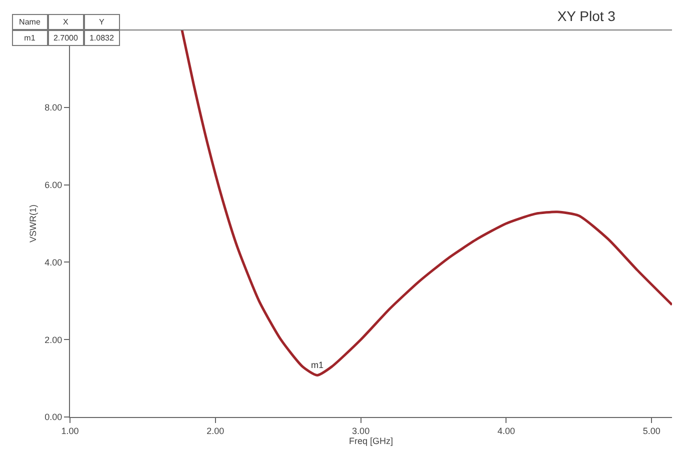 The height and width of the screenshot is (457, 674). What do you see at coordinates (66, 22) in the screenshot?
I see `text: X` at bounding box center [66, 22].